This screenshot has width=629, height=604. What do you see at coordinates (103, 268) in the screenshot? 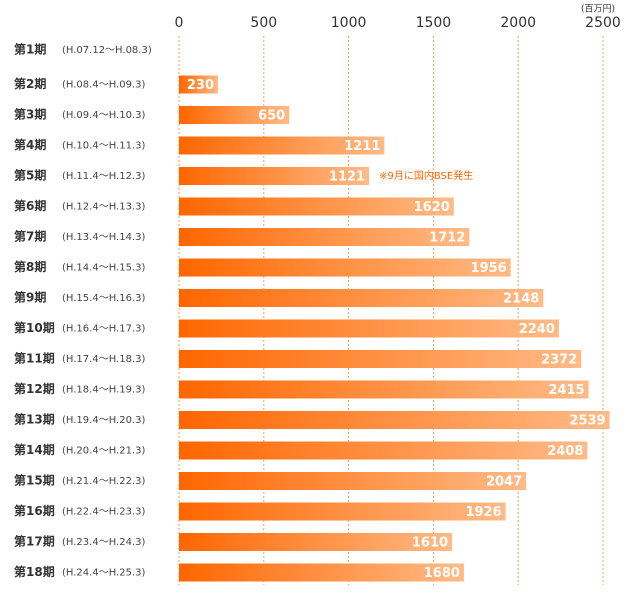
I see `period-label: (H.14.4～H.15.3)` at bounding box center [103, 268].